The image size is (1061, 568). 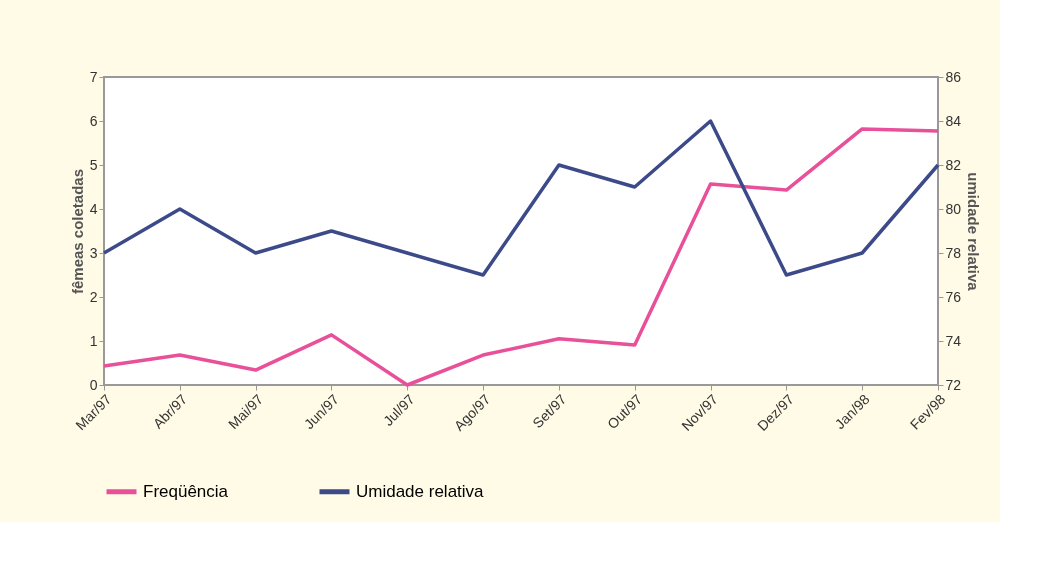 I want to click on y2-tick-label: 74, so click(x=953, y=340).